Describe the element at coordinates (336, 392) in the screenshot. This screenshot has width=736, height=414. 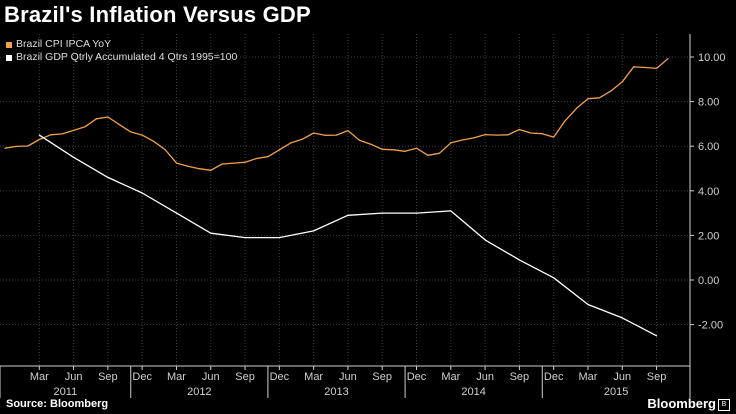
I see `x-year-label: 2013` at that location.